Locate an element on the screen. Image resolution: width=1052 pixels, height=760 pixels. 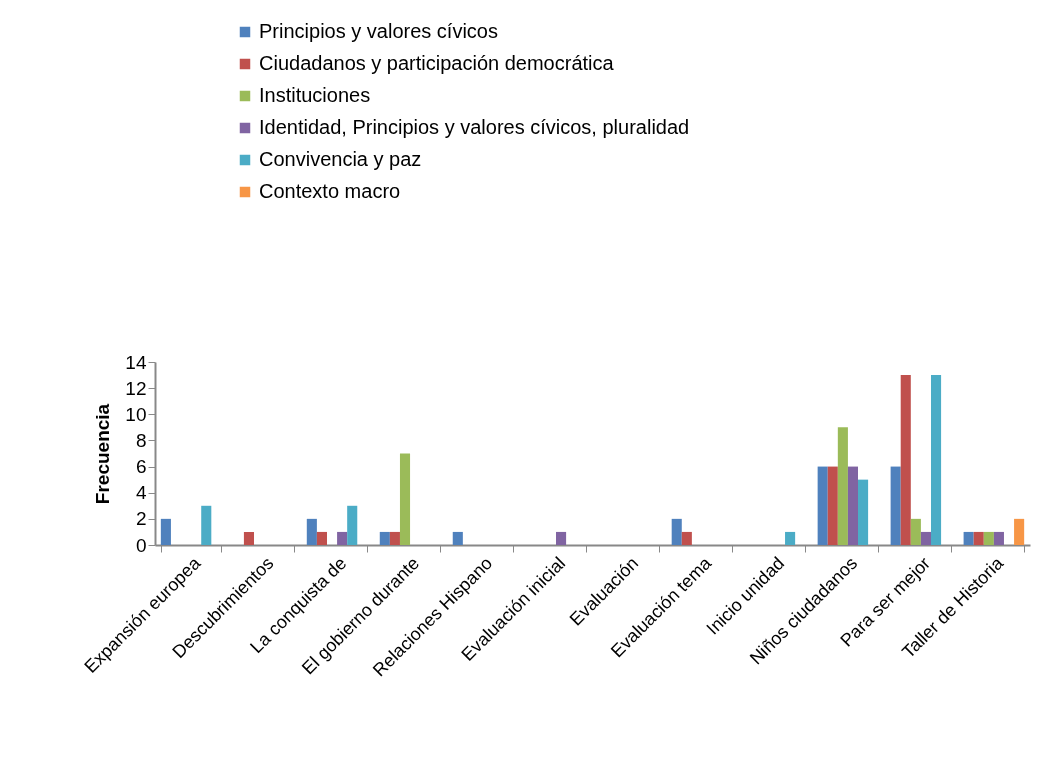
y-tick-label: 0 is located at coordinates (141, 545).